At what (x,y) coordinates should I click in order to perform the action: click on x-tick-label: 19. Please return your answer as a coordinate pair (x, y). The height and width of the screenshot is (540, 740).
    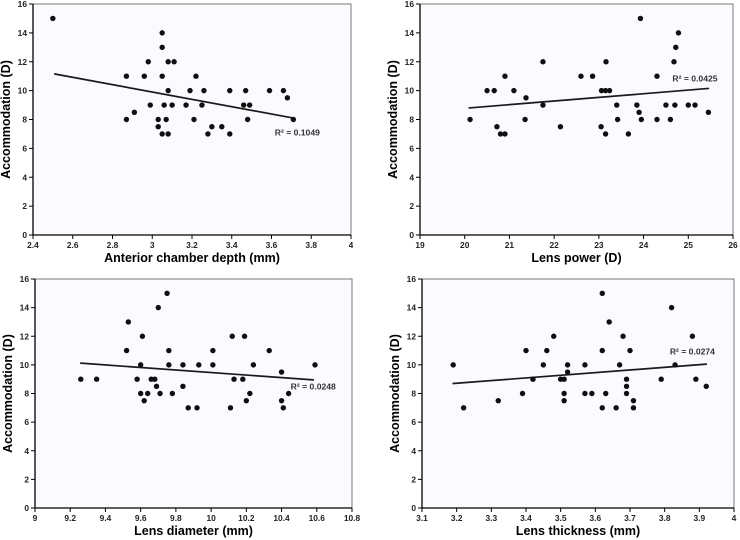
    Looking at the image, I should click on (420, 245).